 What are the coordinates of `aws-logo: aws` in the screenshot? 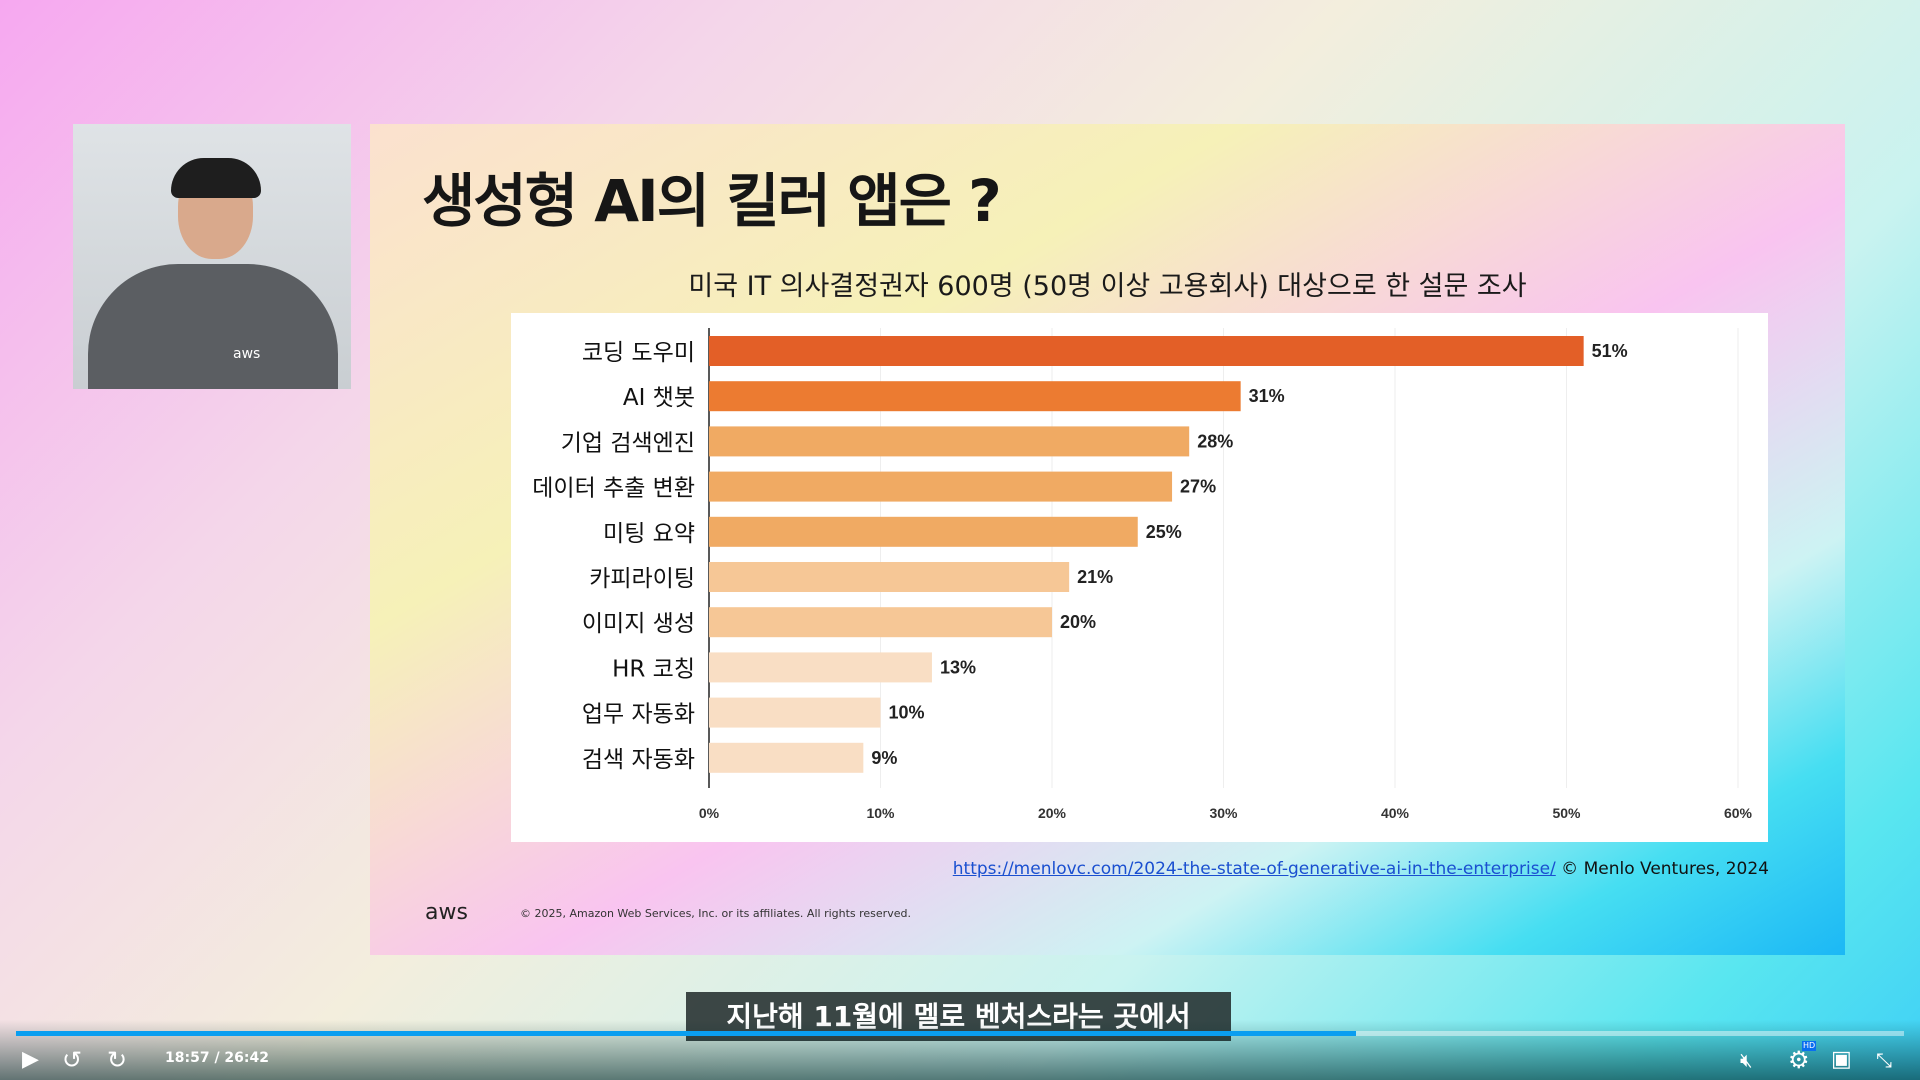 It's located at (446, 912).